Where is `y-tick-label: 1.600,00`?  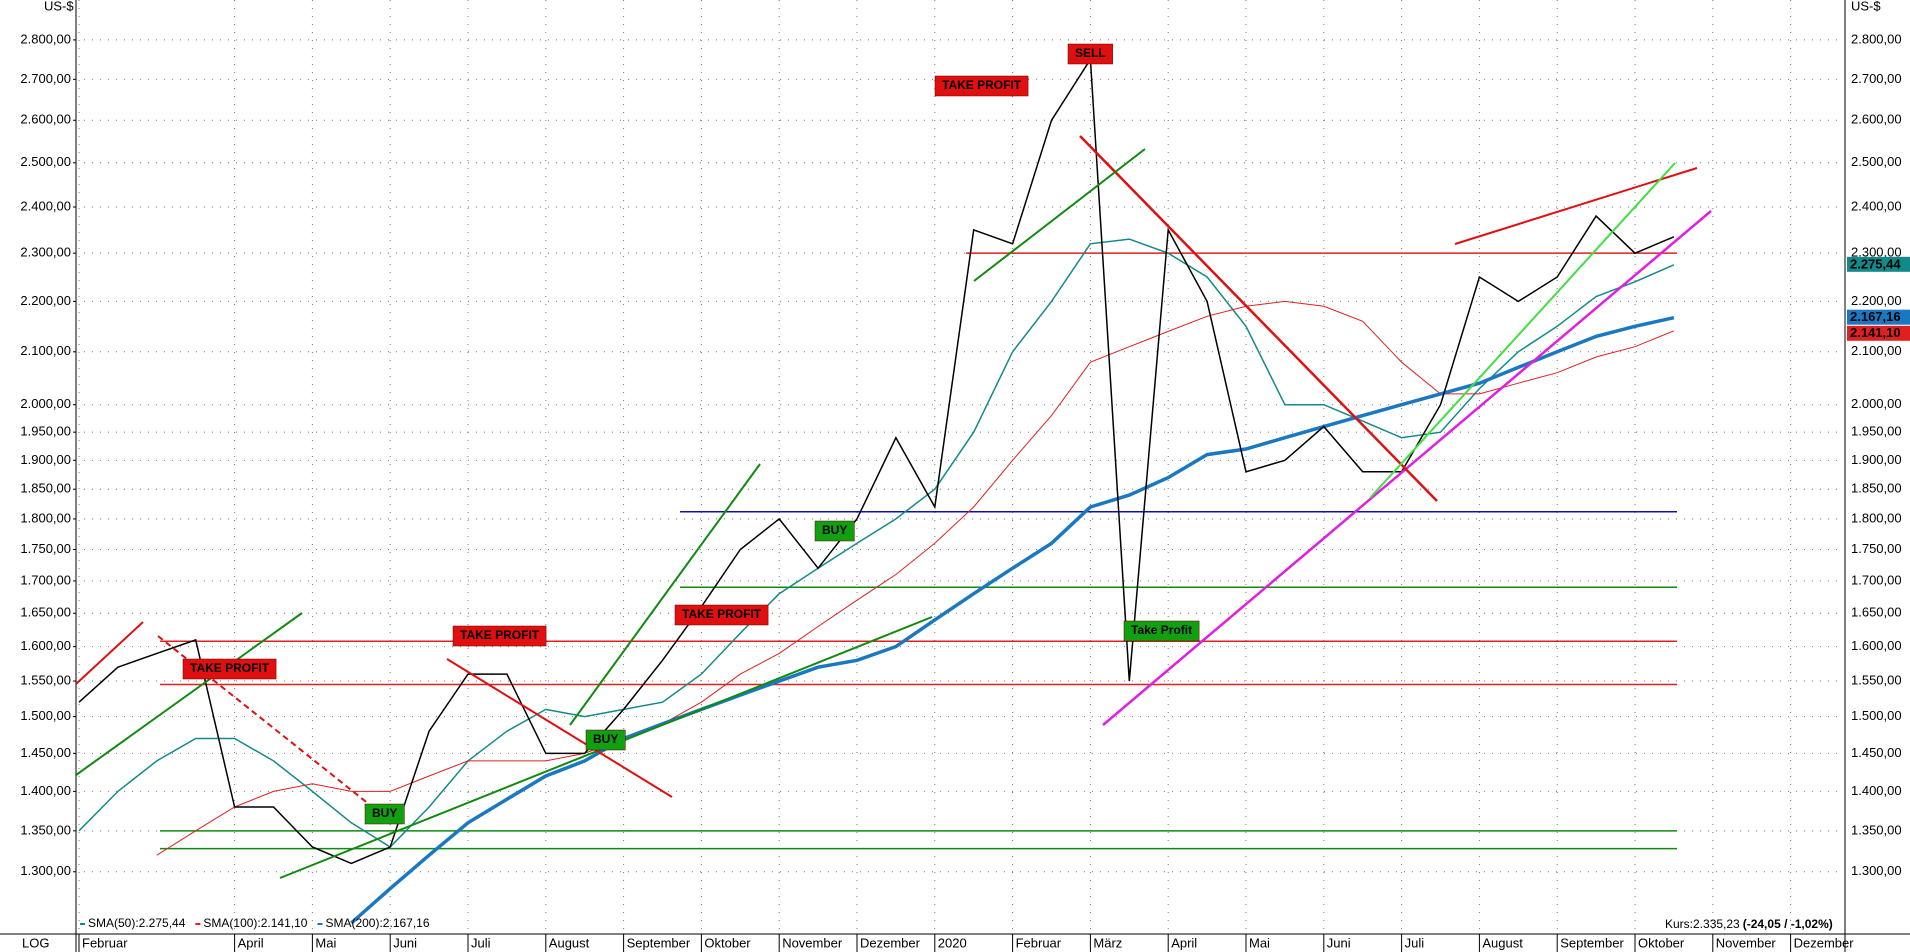 y-tick-label: 1.600,00 is located at coordinates (45, 645).